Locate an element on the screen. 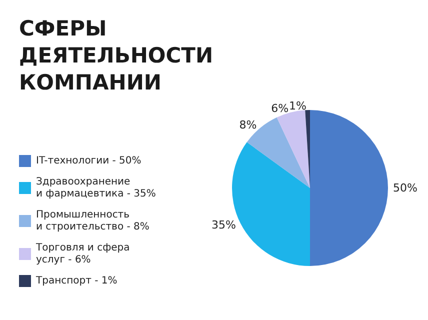  legend-label: Здравоохранение и фармацевтика - 35% is located at coordinates (96, 188).